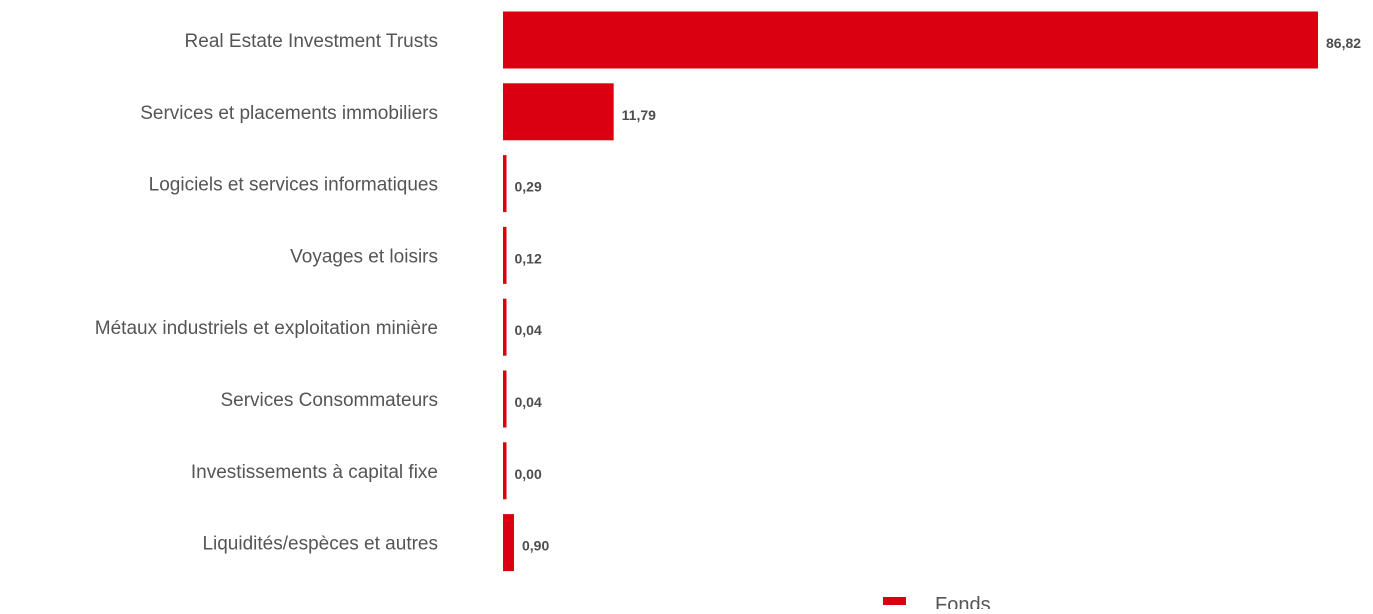 The width and height of the screenshot is (1373, 614). I want to click on value-label-2: 0,29, so click(528, 187).